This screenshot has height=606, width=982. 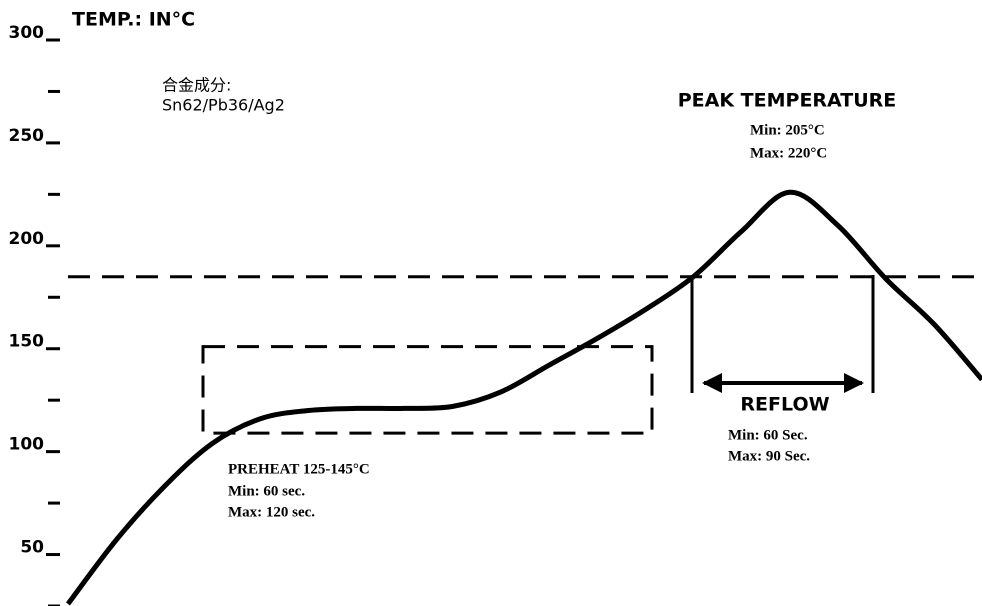 I want to click on preheat-box, so click(x=427, y=390).